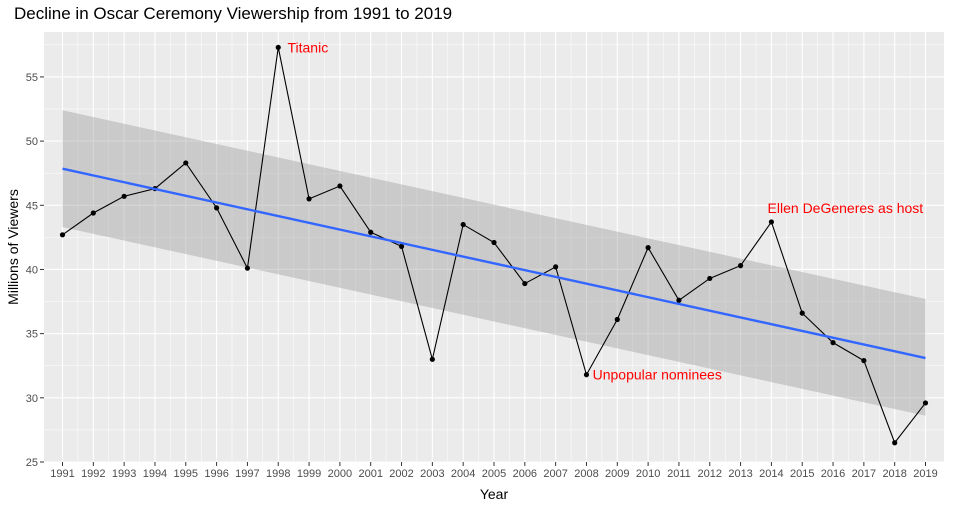  I want to click on y-tick-label: 40, so click(32, 270).